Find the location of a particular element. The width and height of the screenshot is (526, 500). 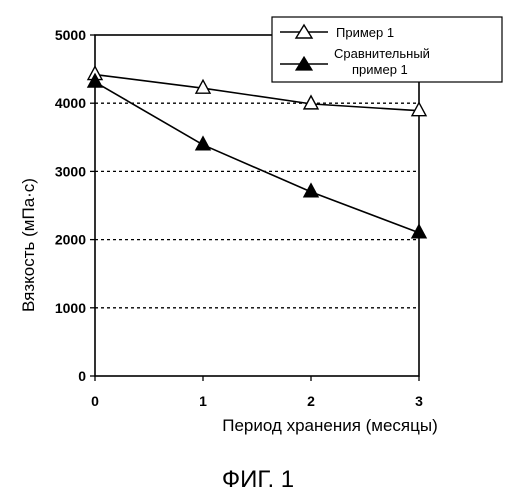

x-tick-label-1: 1 is located at coordinates (203, 401).